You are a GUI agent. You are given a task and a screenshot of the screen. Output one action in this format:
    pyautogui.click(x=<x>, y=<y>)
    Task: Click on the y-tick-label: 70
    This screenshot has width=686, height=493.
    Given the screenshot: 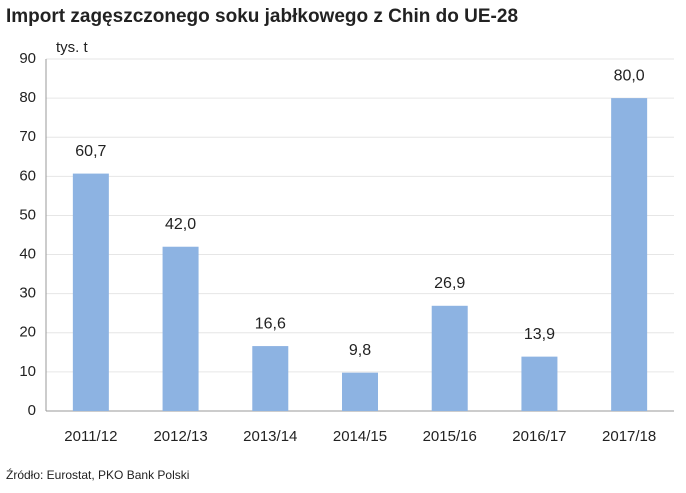 What is the action you would take?
    pyautogui.click(x=27, y=136)
    